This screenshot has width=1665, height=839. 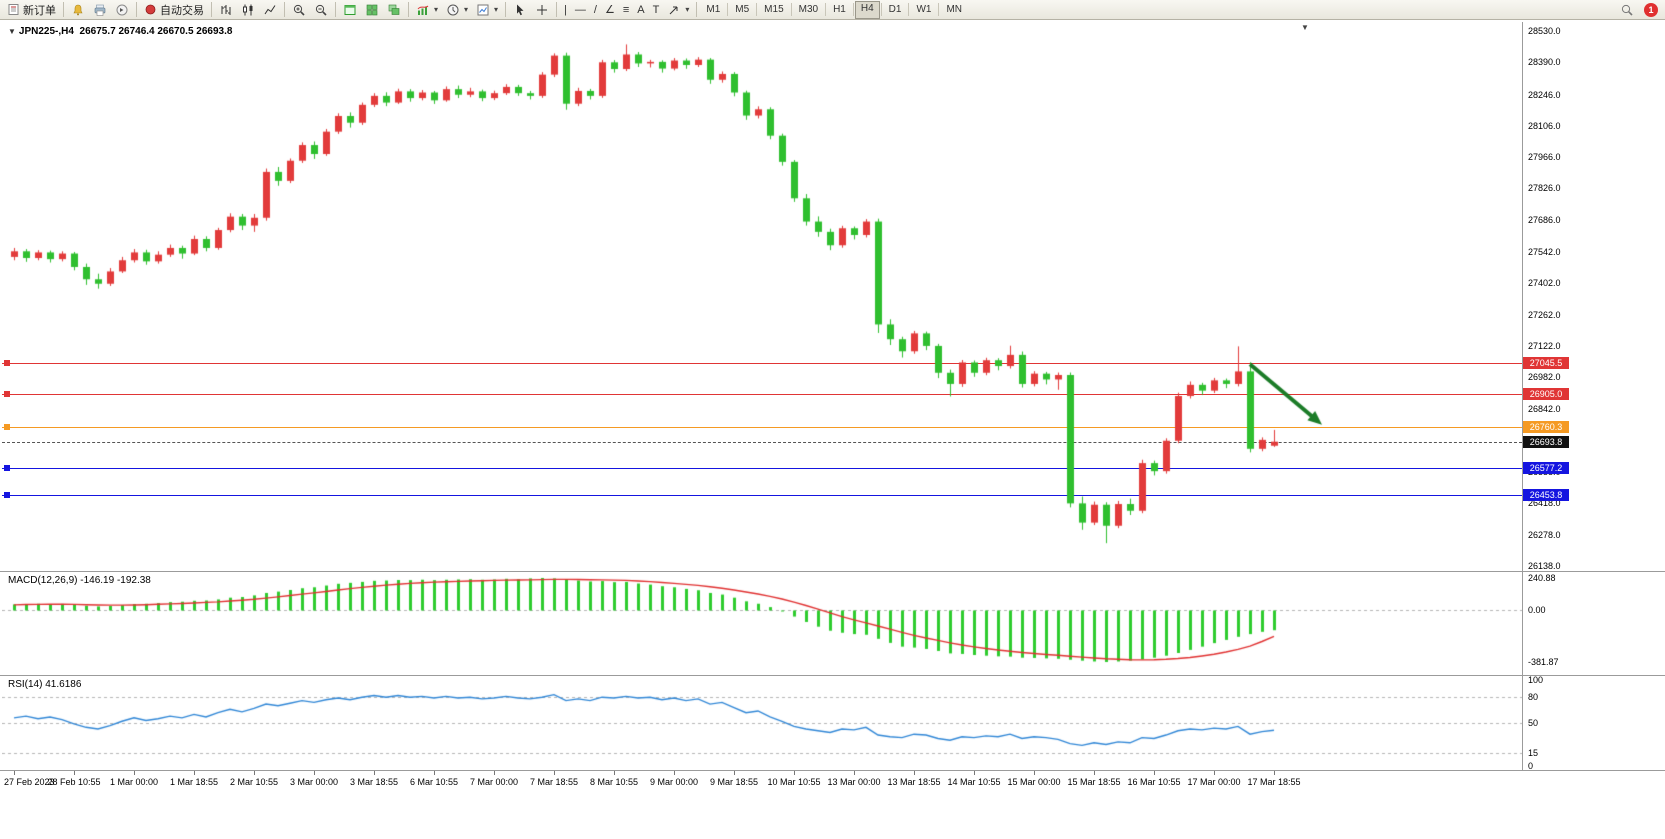 I want to click on price-scale-separator, so click(x=1522, y=396).